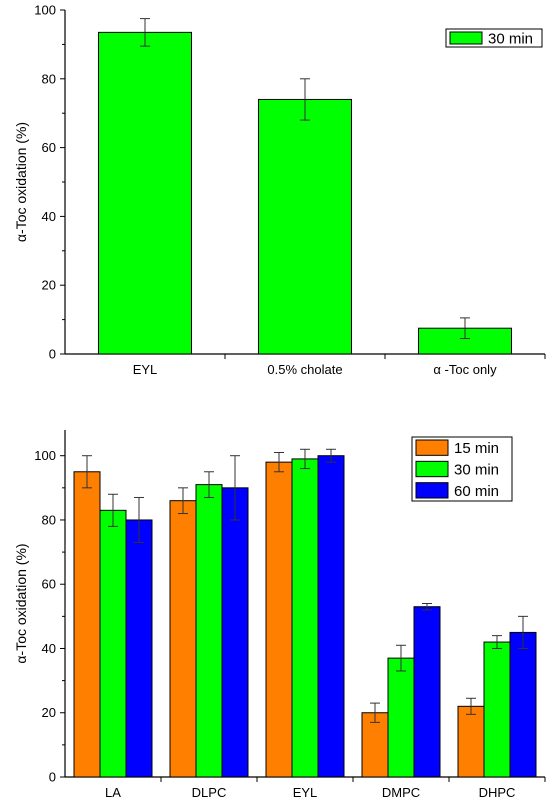  I want to click on legend-label: 15 min, so click(476, 448).